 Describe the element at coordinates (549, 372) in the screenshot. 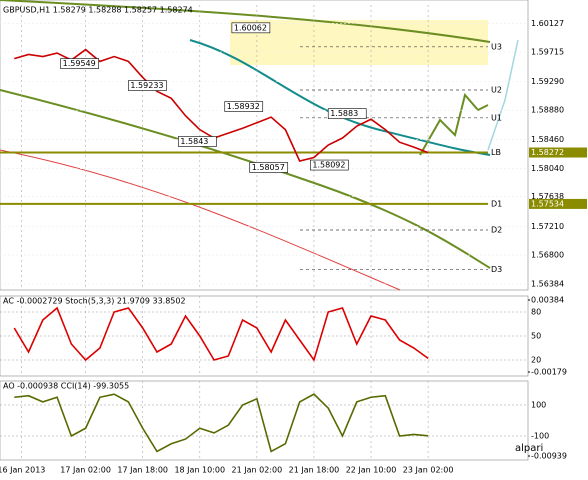

I see `y2-tick-label: -0.00179` at that location.